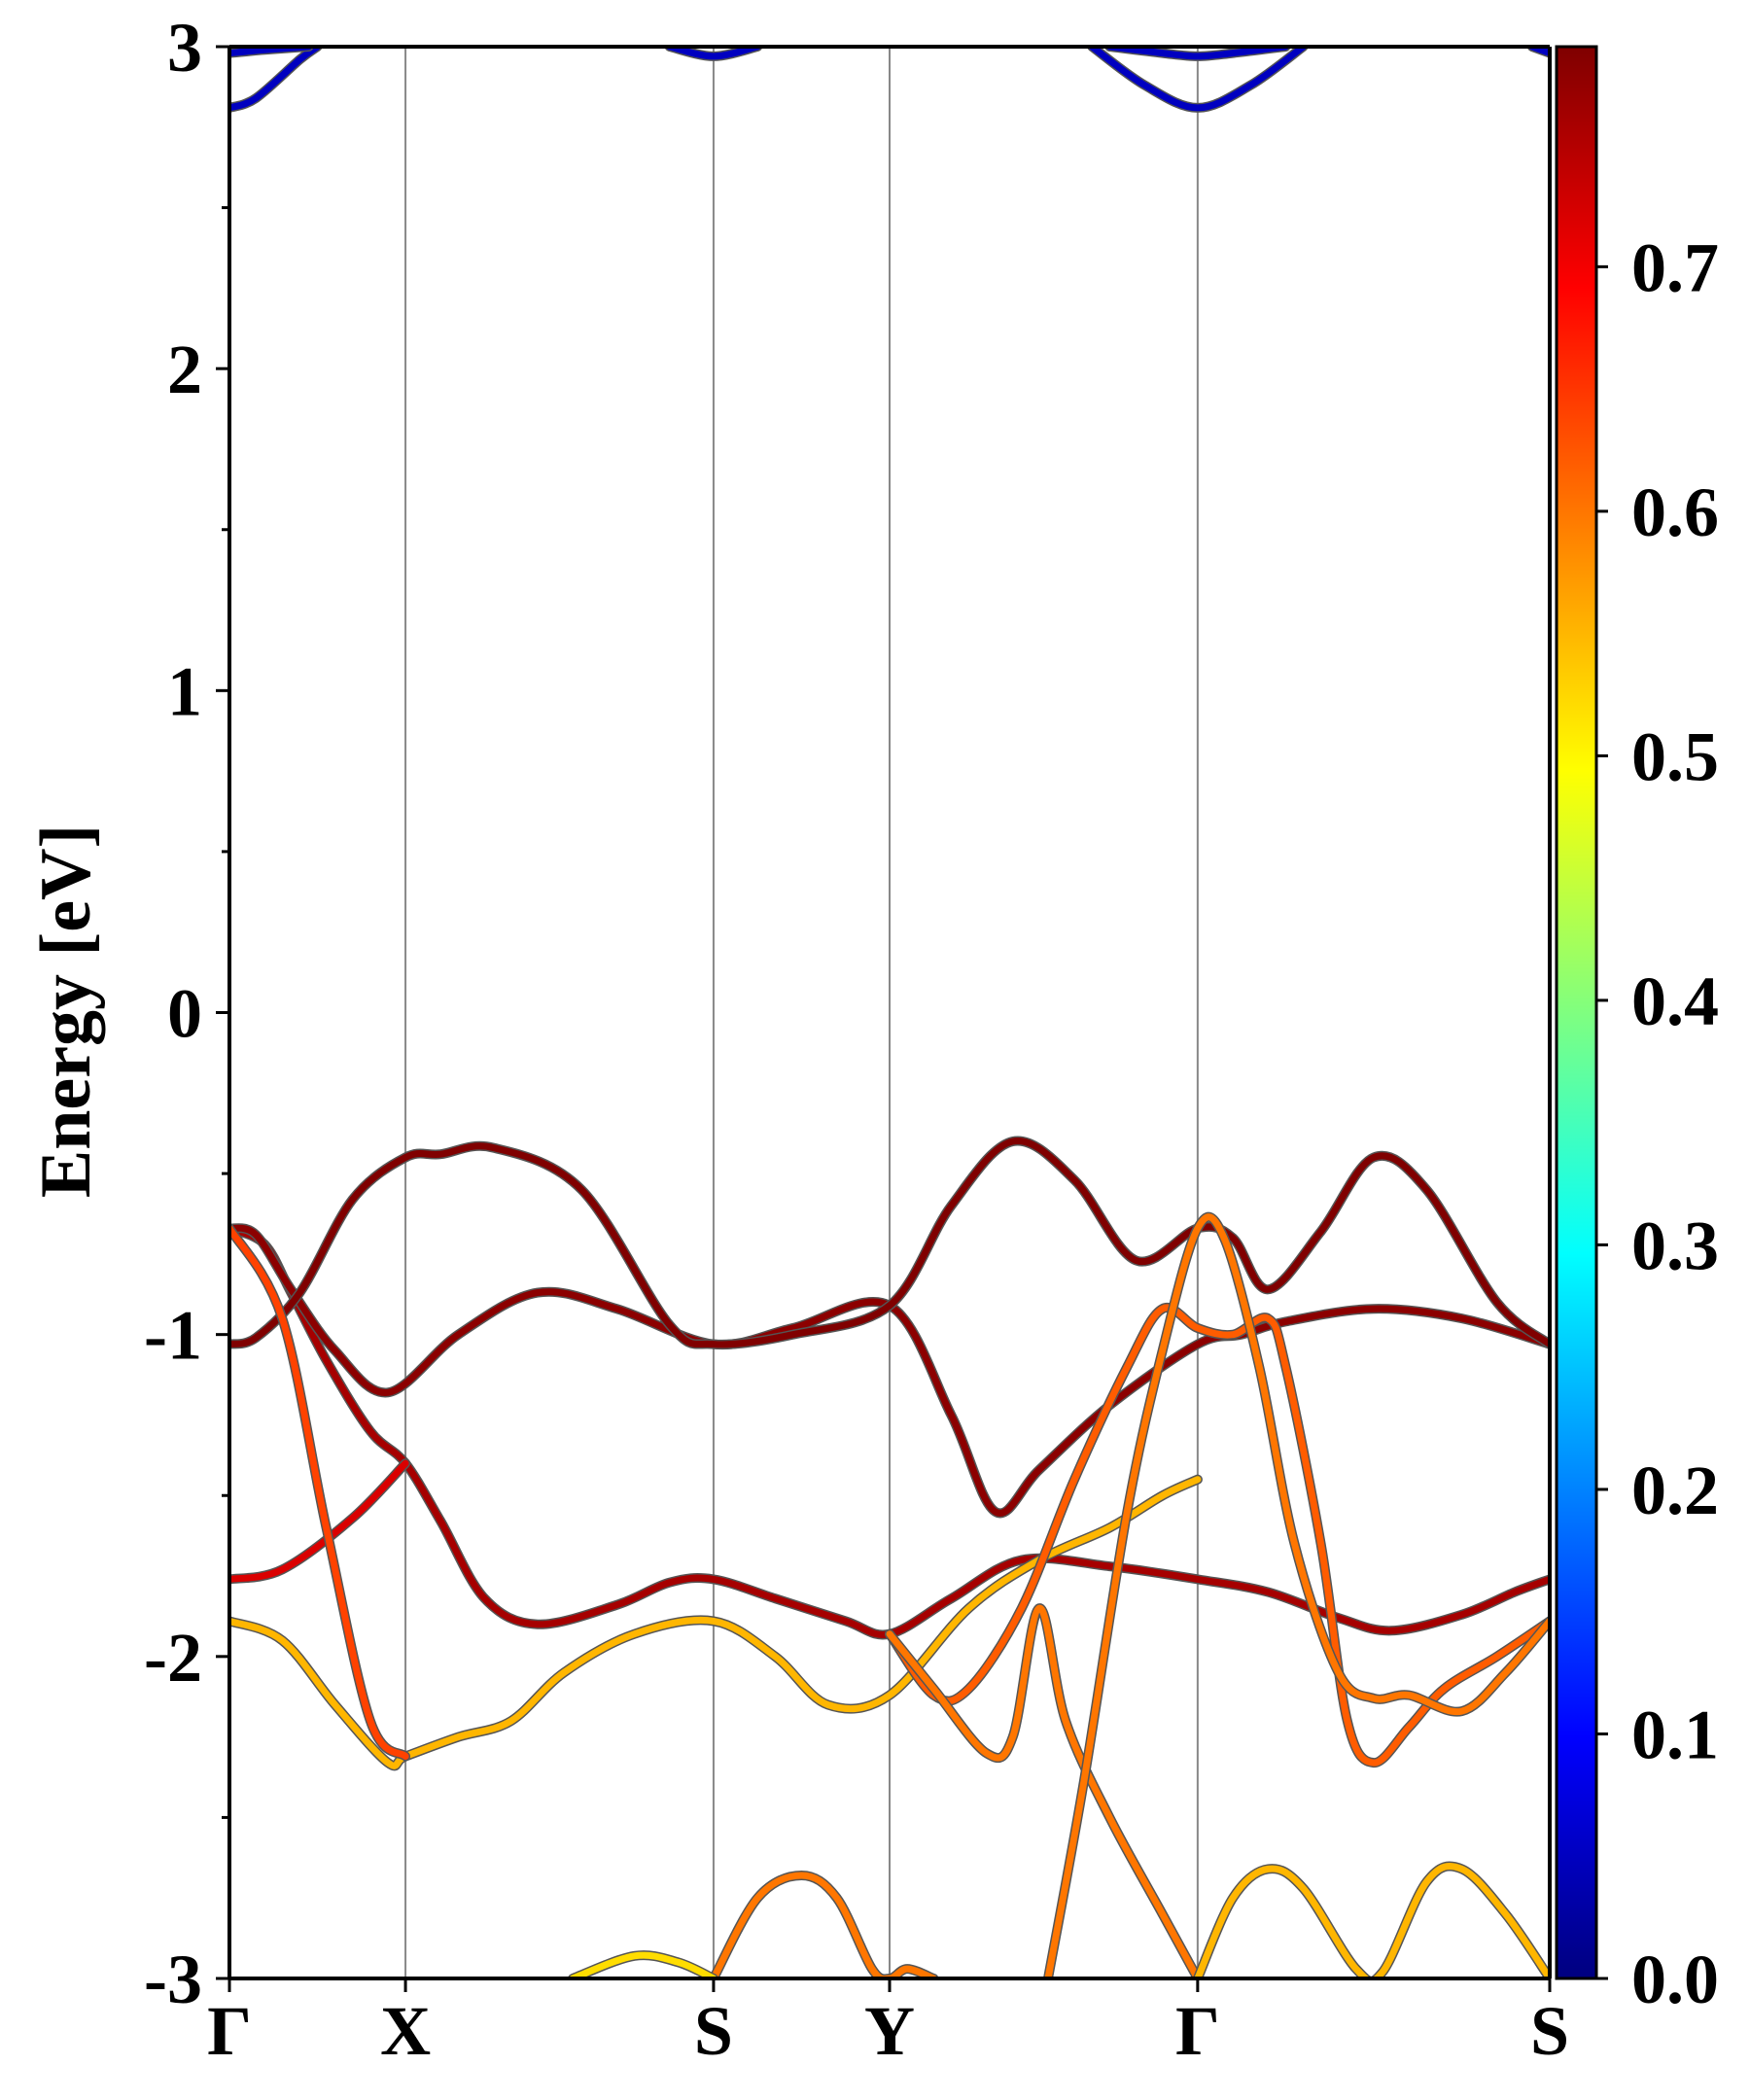 This screenshot has width=1750, height=2100. I want to click on y-tick-label: 3, so click(184, 48).